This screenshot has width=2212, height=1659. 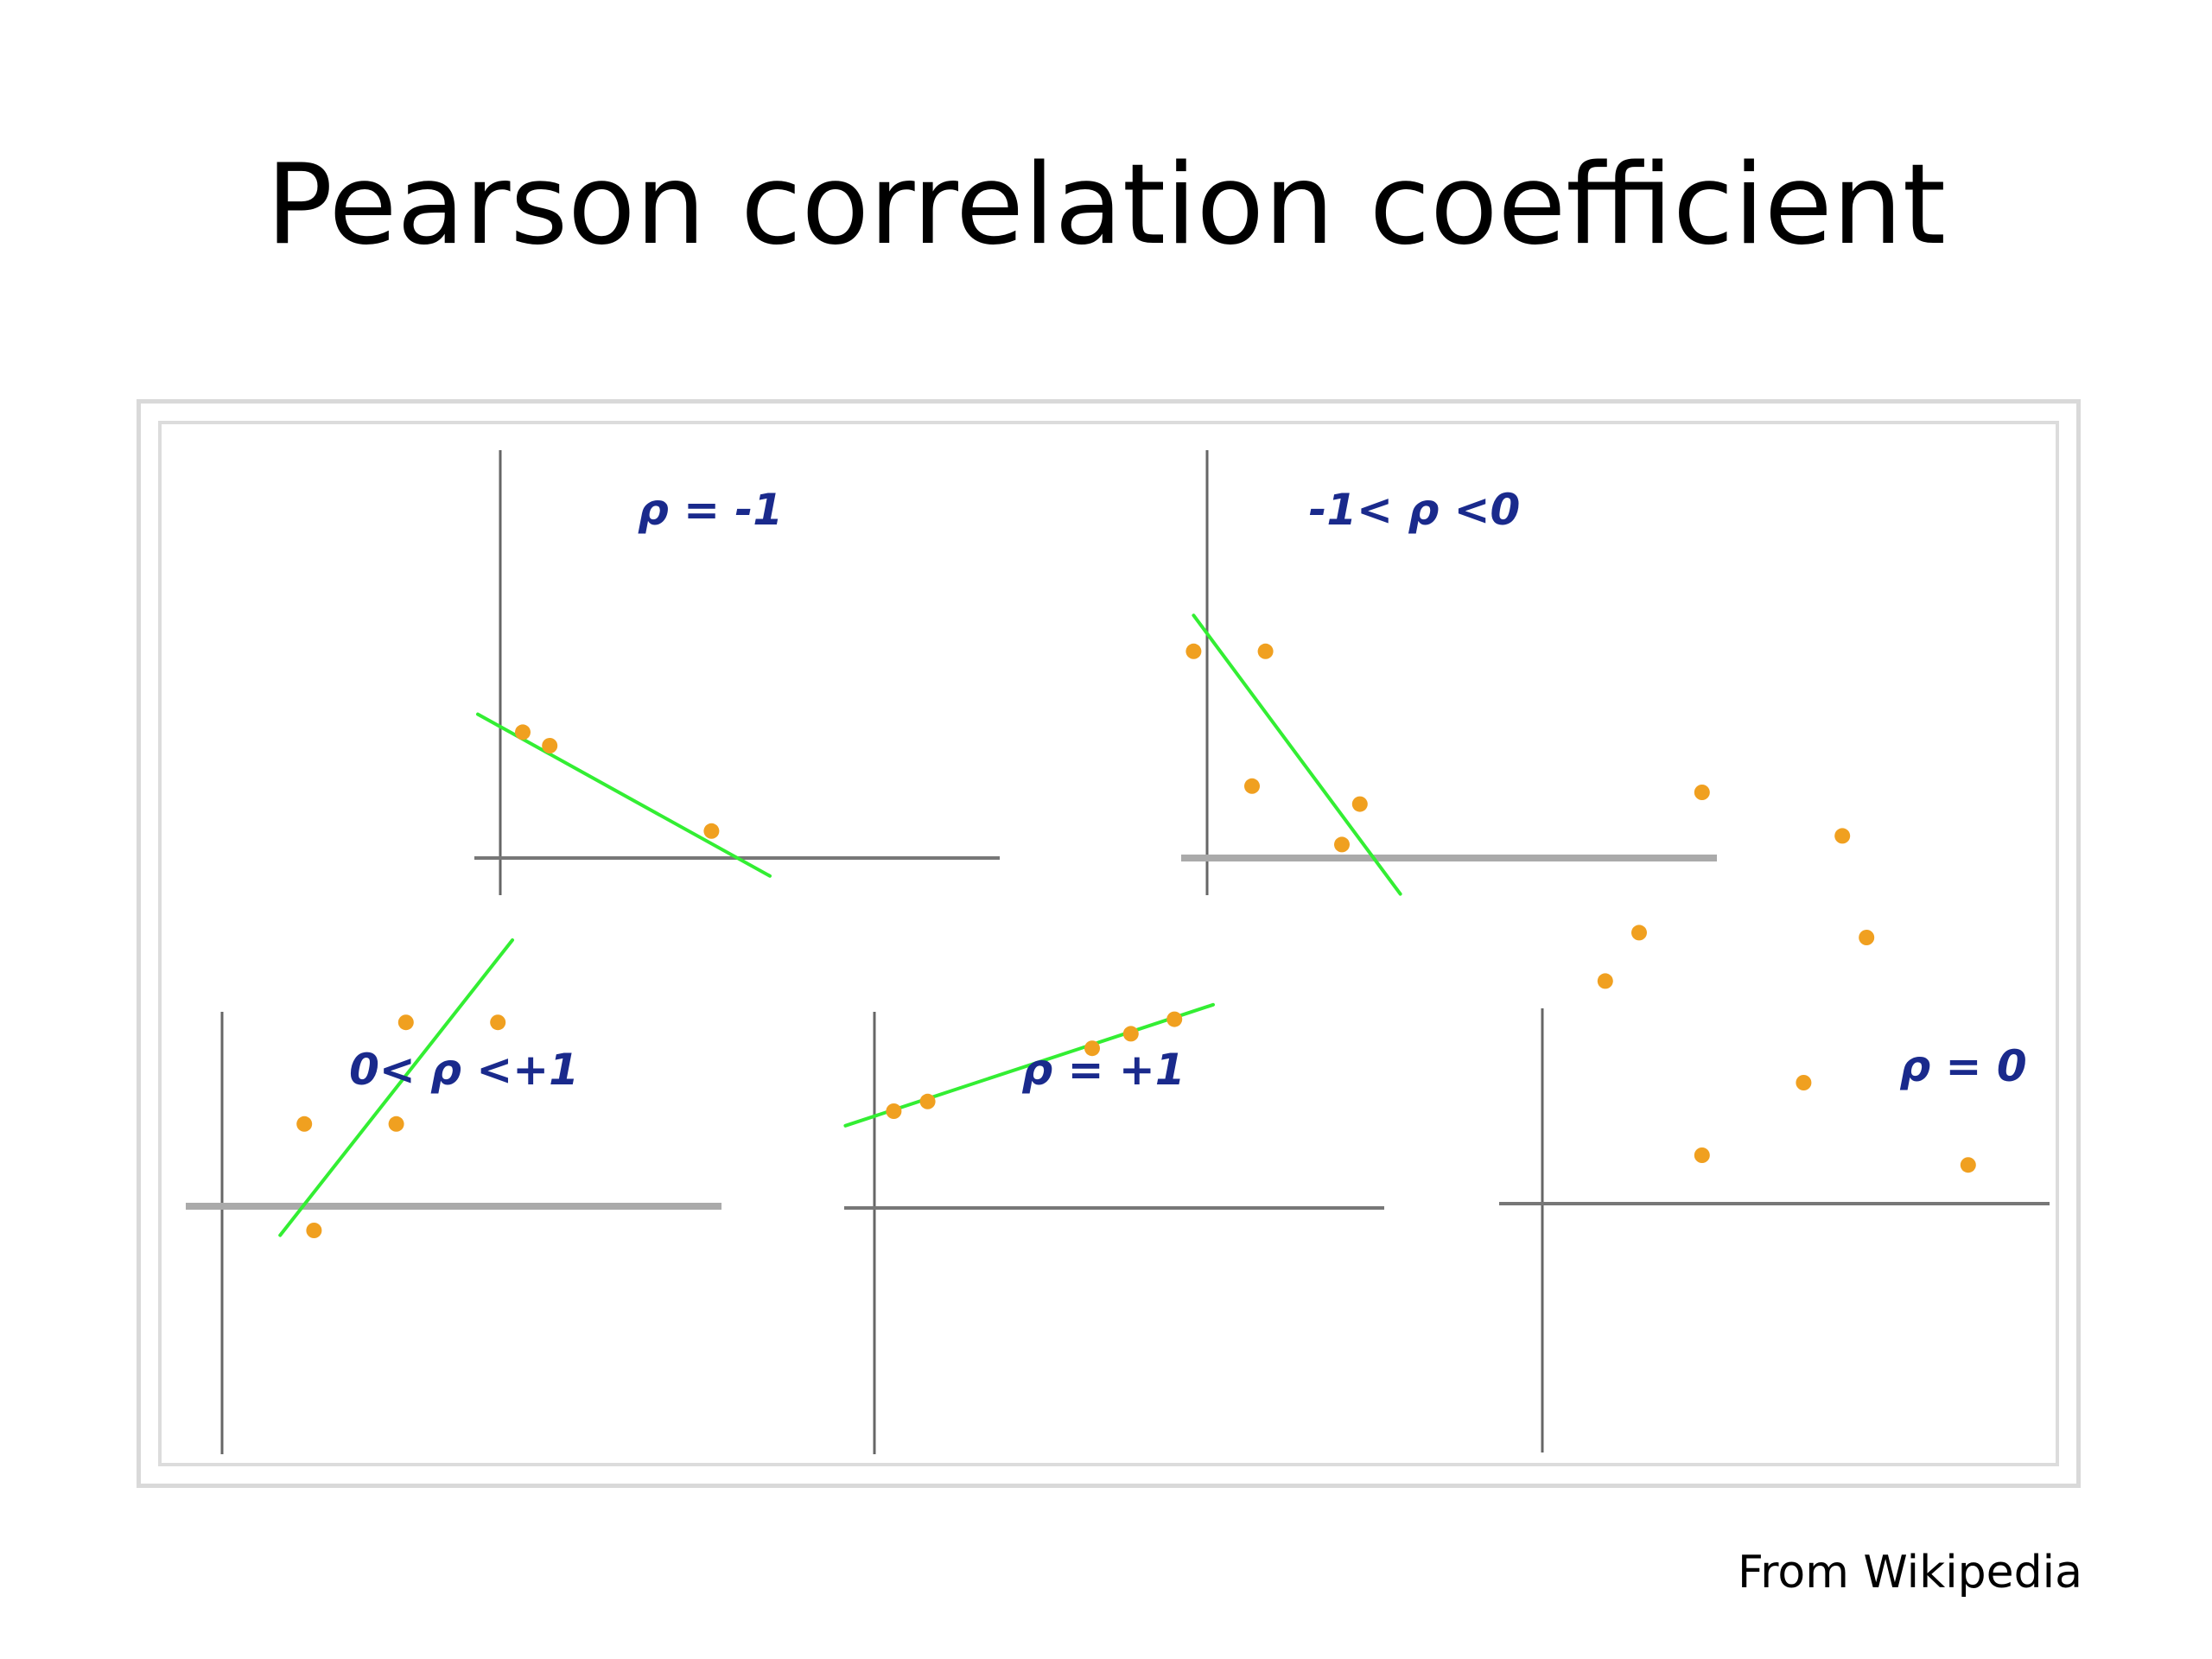 What do you see at coordinates (1962, 1066) in the screenshot?
I see `panel-label: ρ = 0` at bounding box center [1962, 1066].